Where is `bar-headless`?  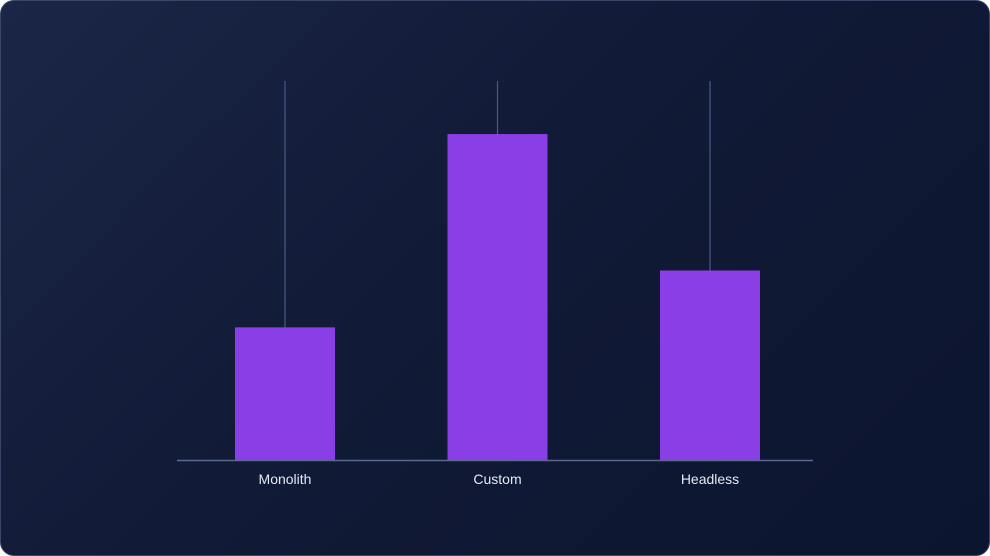
bar-headless is located at coordinates (710, 365).